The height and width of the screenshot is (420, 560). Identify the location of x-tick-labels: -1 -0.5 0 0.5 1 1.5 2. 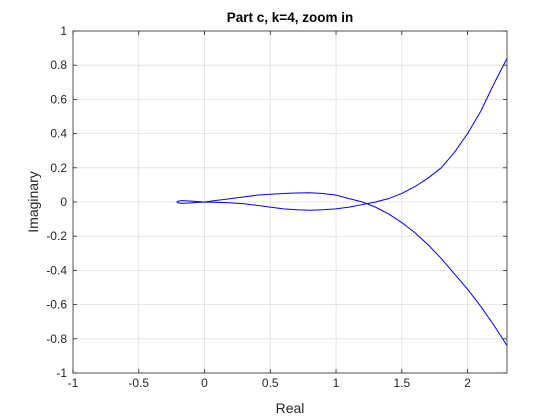
(270, 383).